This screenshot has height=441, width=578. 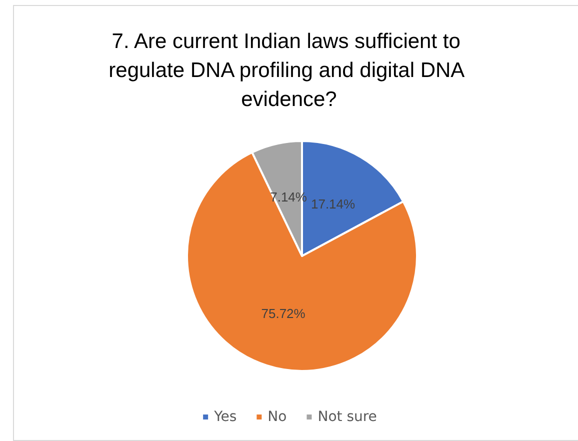 I want to click on legend-label: Not sure, so click(x=347, y=417).